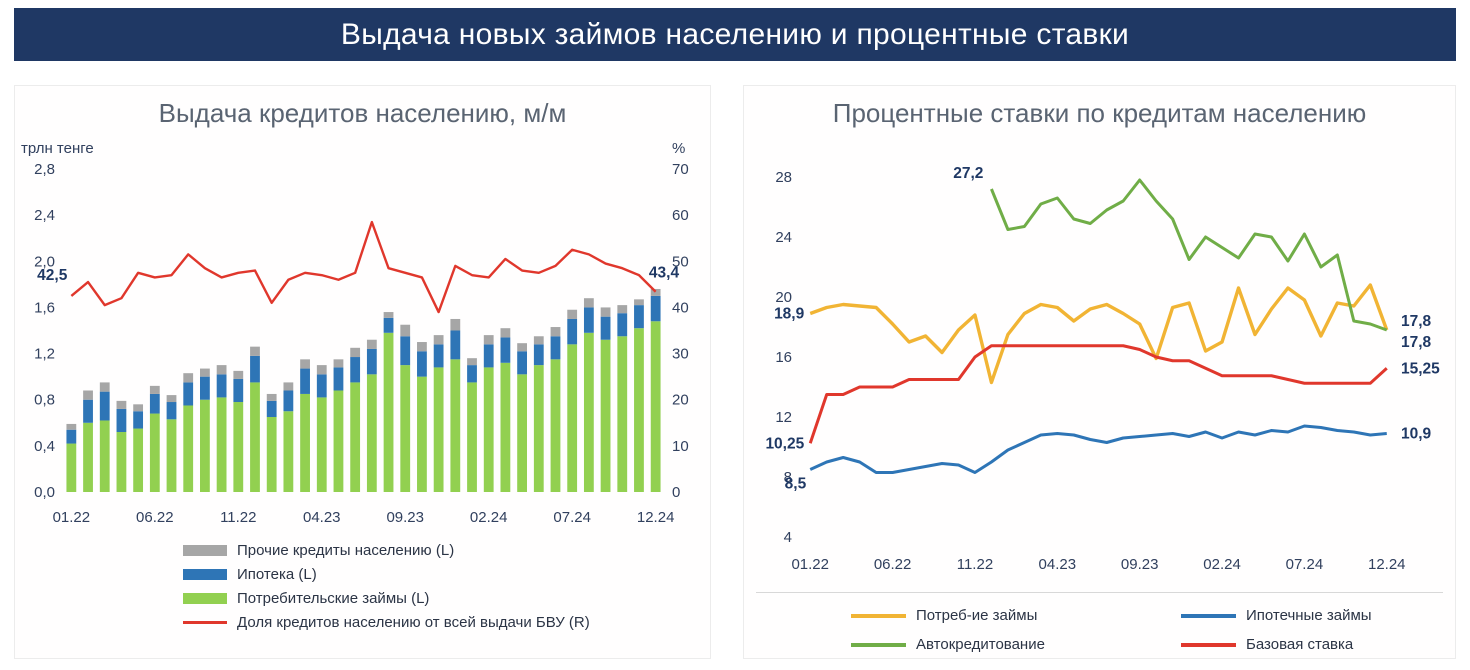  What do you see at coordinates (52, 275) in the screenshot?
I see `annotation-share-start: 42,5` at bounding box center [52, 275].